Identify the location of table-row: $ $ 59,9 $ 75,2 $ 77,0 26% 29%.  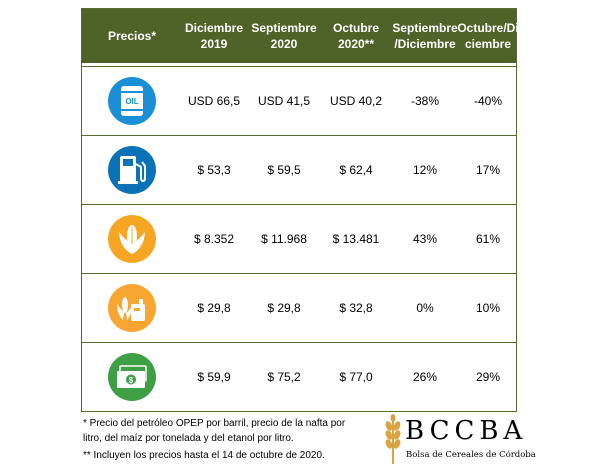
(299, 376).